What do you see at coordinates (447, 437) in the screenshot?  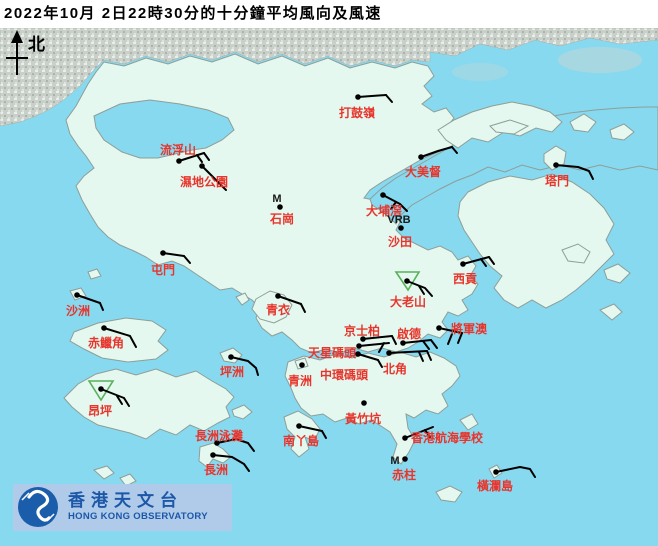 I see `station-label: 香港航海學校` at bounding box center [447, 437].